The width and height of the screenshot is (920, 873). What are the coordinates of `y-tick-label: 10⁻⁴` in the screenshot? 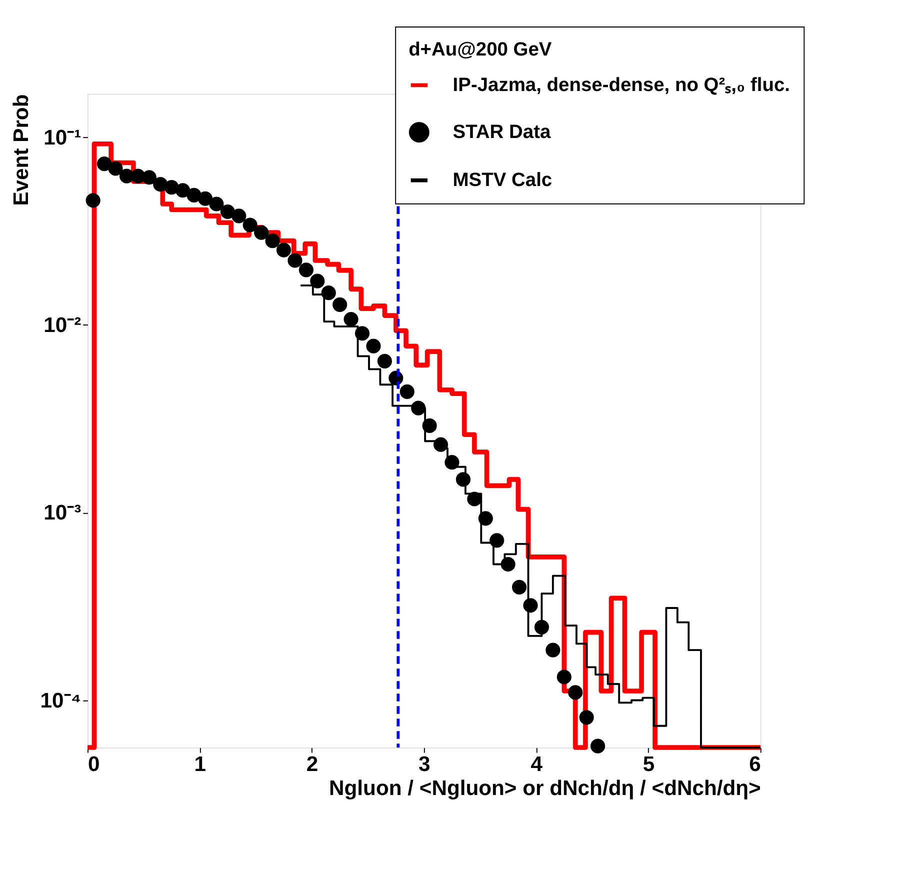 It's located at (61, 700).